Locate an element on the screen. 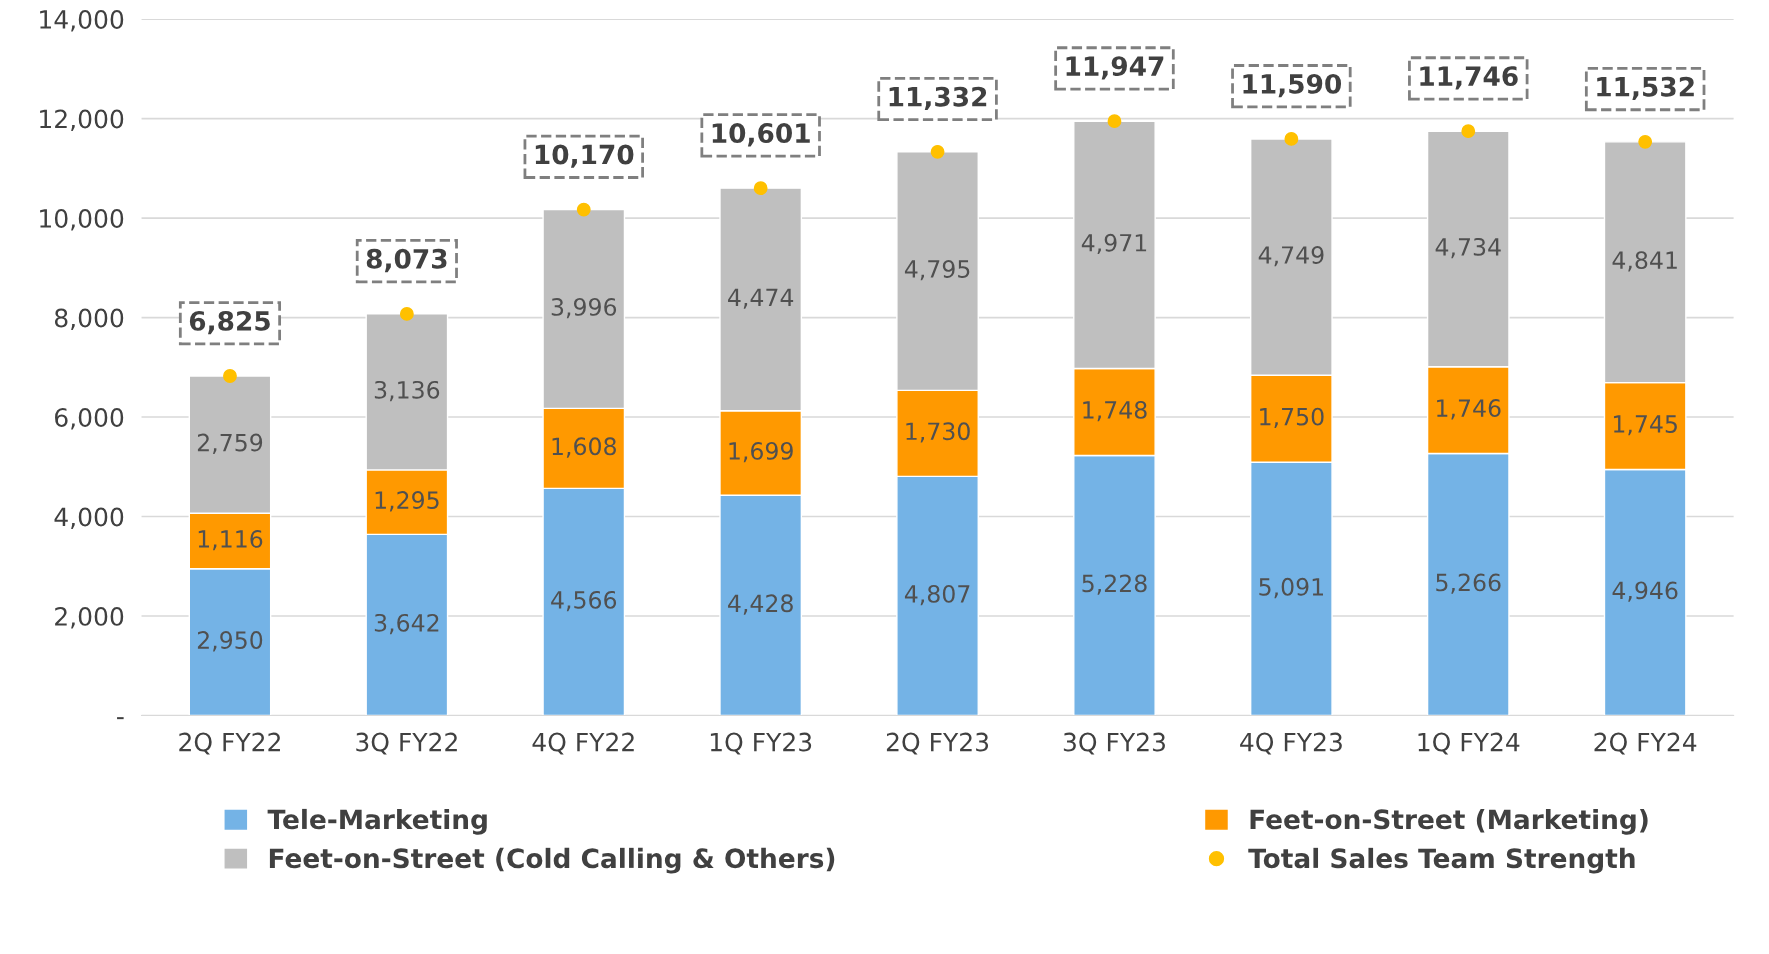 Image resolution: width=1769 pixels, height=954 pixels. data-label: 1,748 is located at coordinates (1115, 411).